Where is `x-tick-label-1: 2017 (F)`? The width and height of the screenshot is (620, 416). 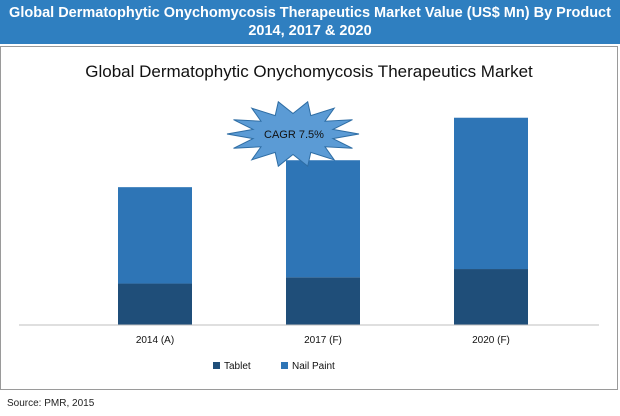 x-tick-label-1: 2017 (F) is located at coordinates (323, 340).